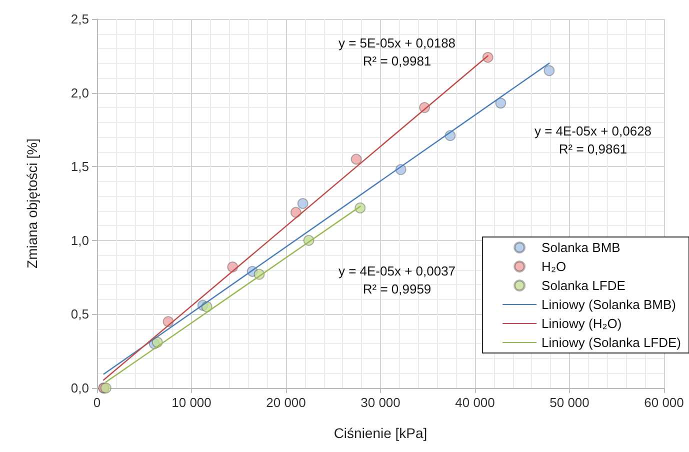 This screenshot has width=689, height=452. Describe the element at coordinates (664, 402) in the screenshot. I see `x-tick-label: 60 000` at that location.